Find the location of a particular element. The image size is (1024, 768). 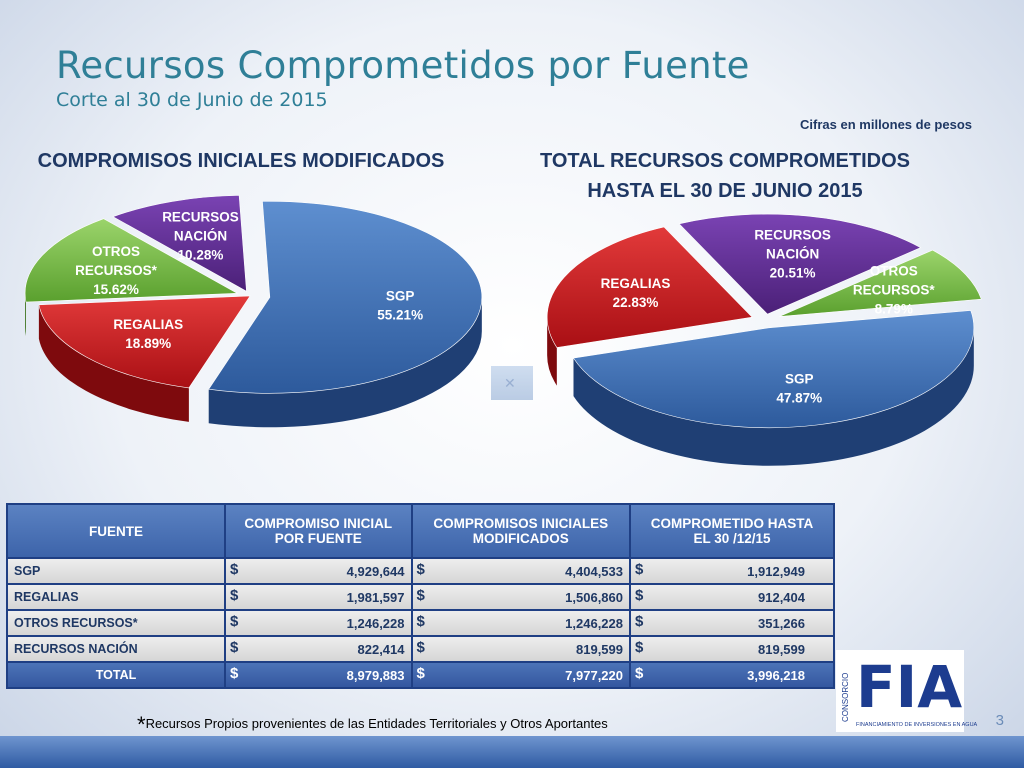

chart1-title: COMPROMISOS INICIALES MODIFICADOS is located at coordinates (241, 161).